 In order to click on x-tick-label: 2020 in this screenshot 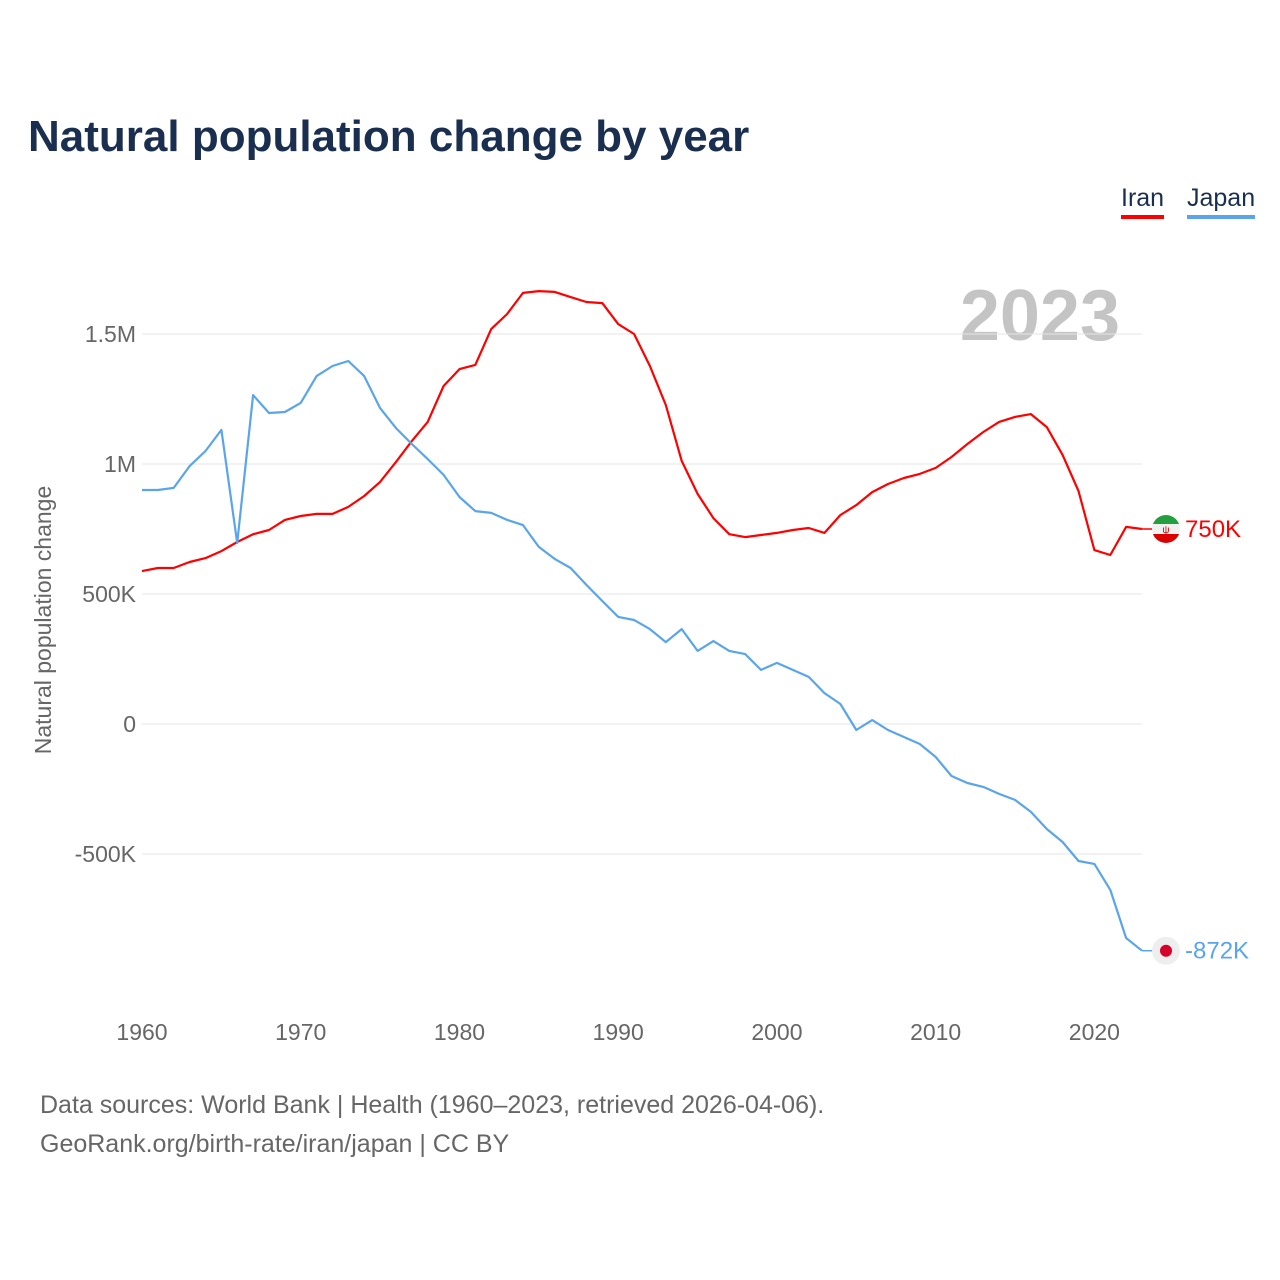, I will do `click(1094, 1032)`.